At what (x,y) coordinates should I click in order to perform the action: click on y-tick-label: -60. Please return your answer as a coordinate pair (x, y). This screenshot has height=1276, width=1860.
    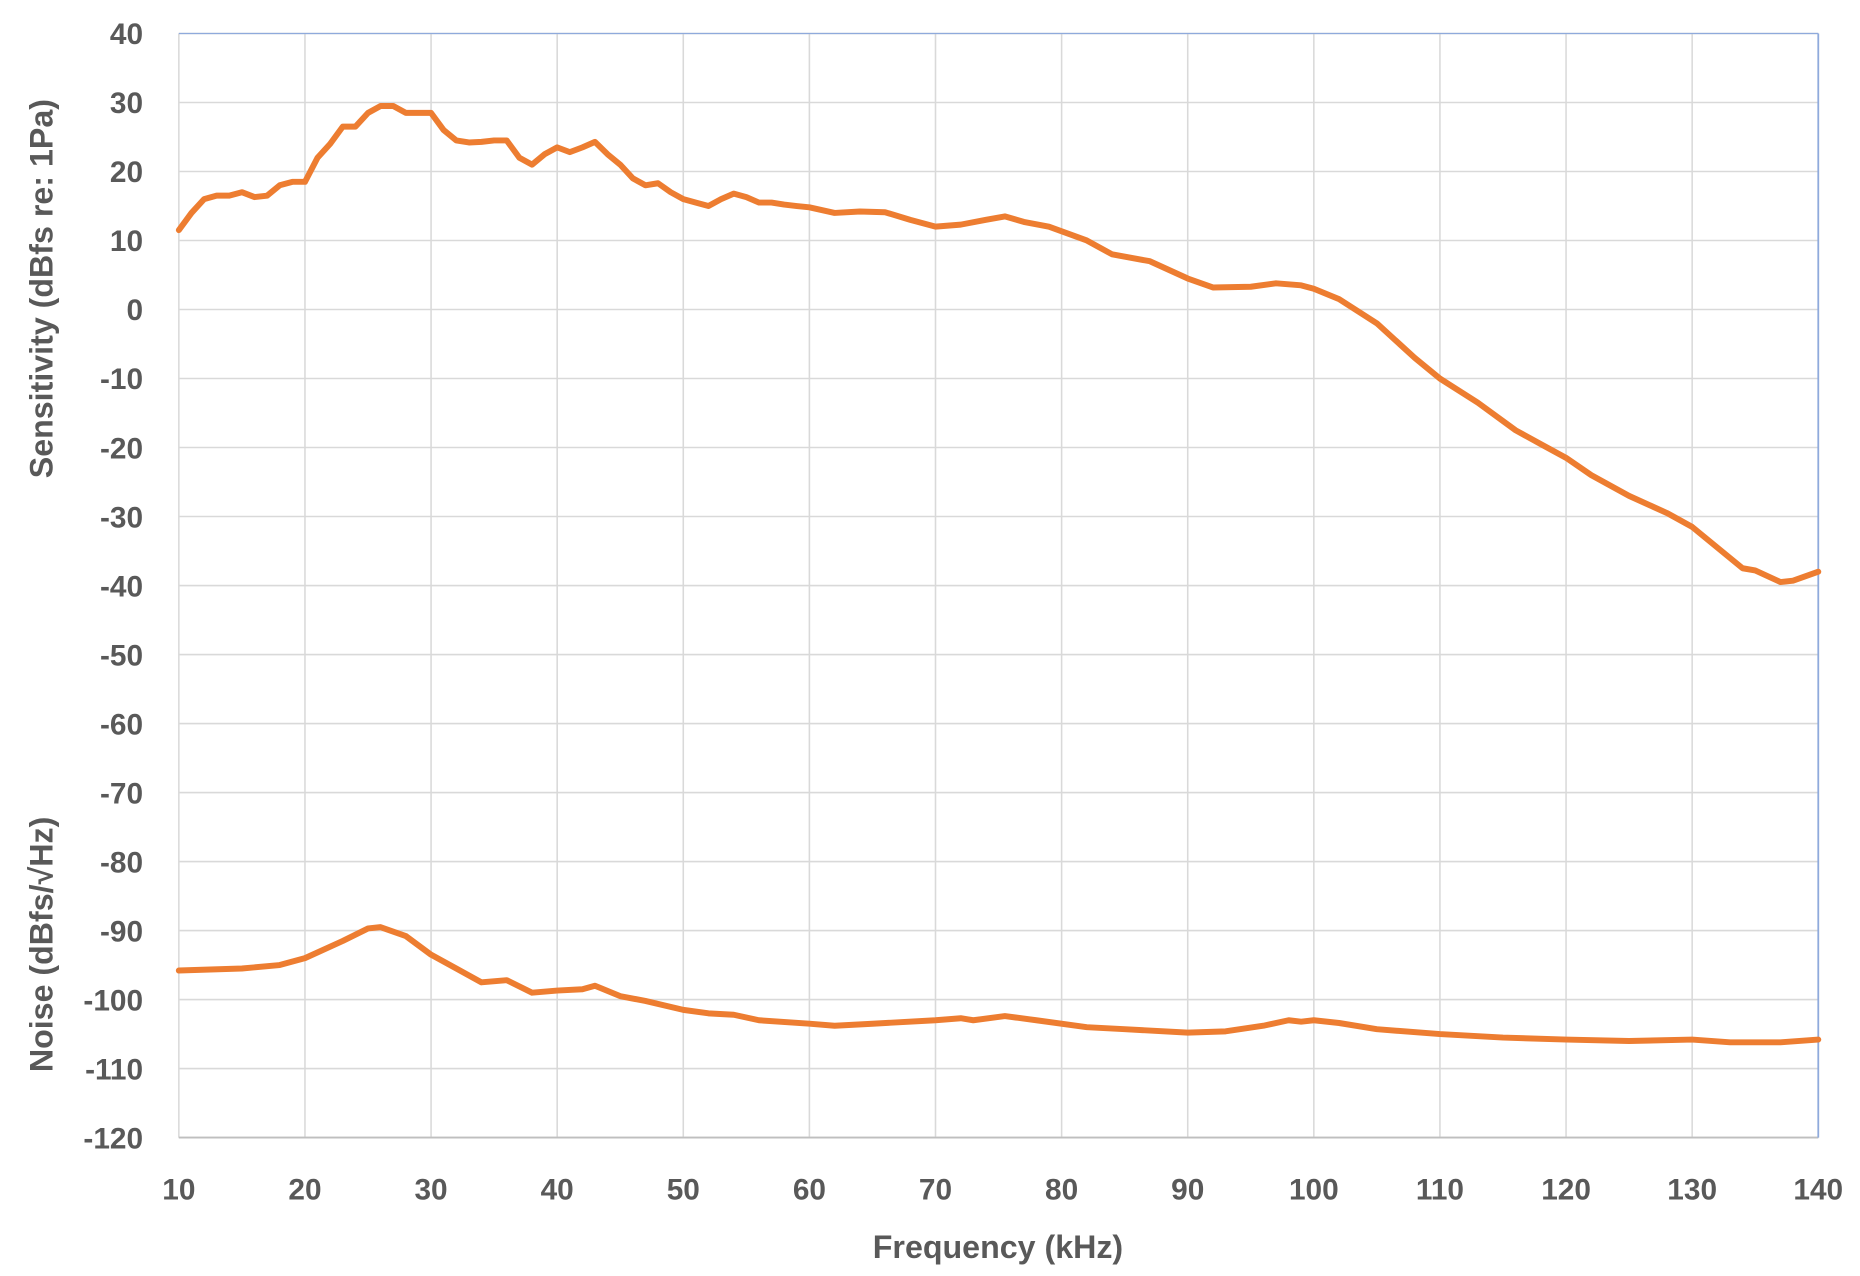
    Looking at the image, I should click on (121, 724).